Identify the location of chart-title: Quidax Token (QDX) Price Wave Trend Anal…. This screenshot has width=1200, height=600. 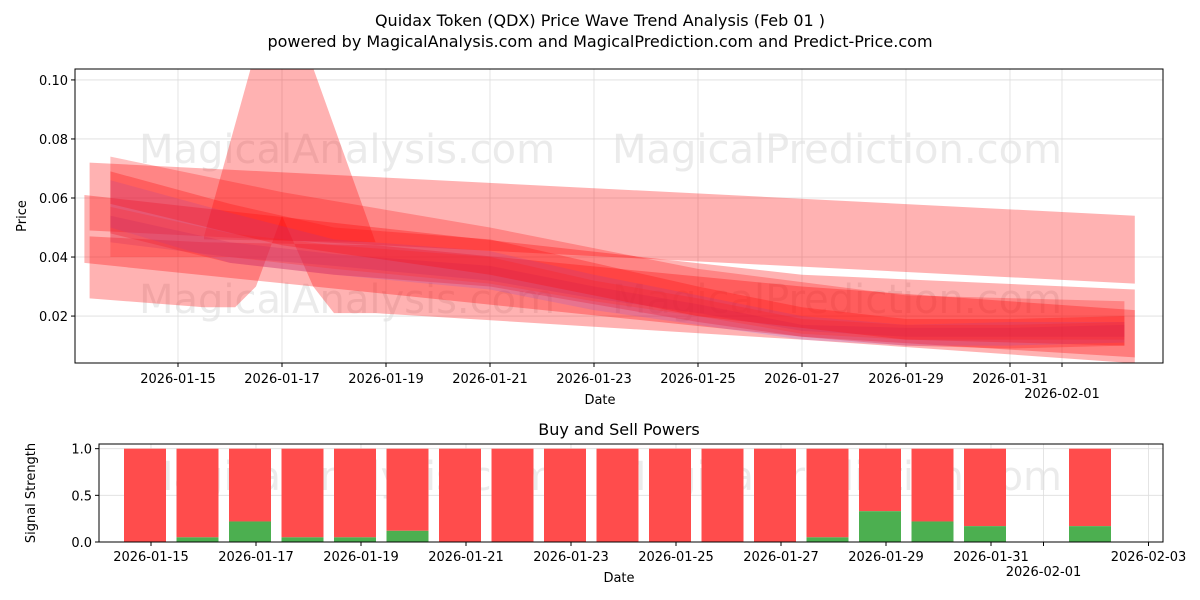
(600, 20).